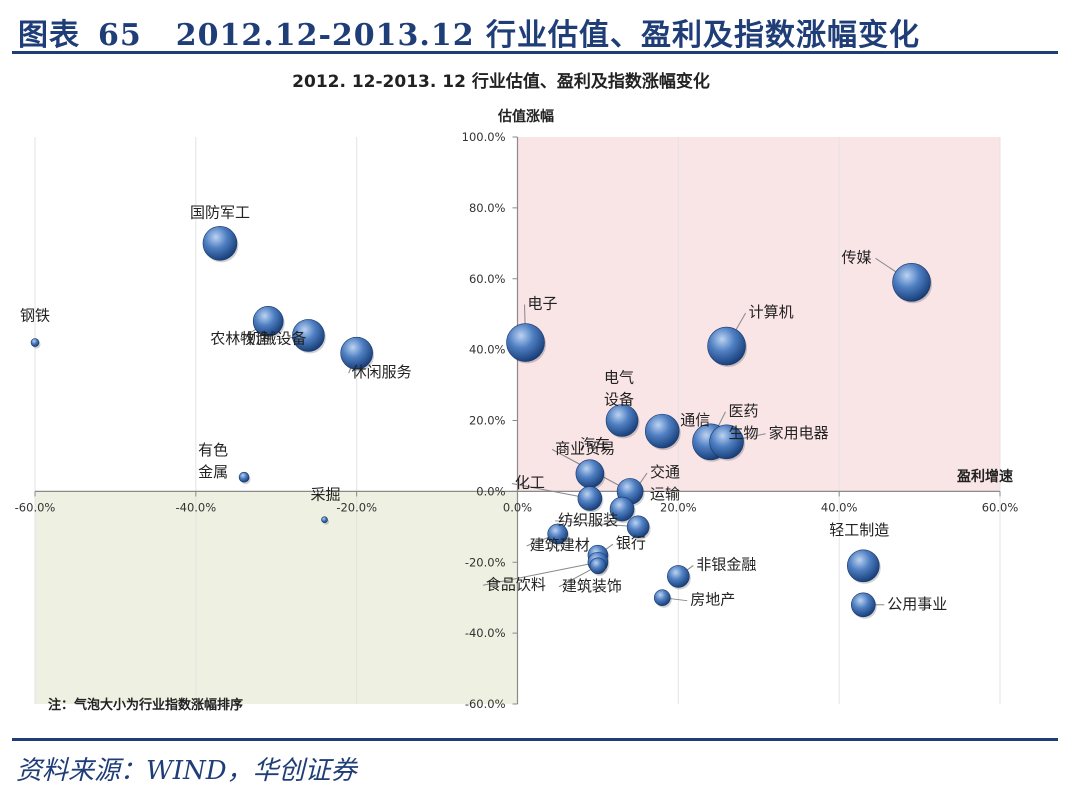 The image size is (1080, 803). I want to click on x-tick-label: 20.0%, so click(678, 507).